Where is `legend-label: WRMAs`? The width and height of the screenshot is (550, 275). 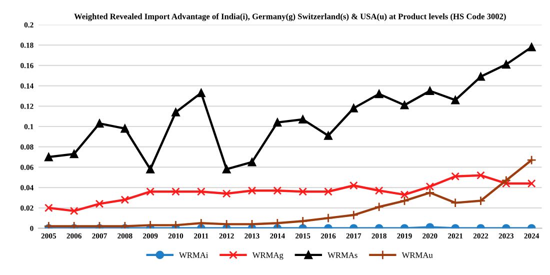 legend-label: WRMAs is located at coordinates (343, 255).